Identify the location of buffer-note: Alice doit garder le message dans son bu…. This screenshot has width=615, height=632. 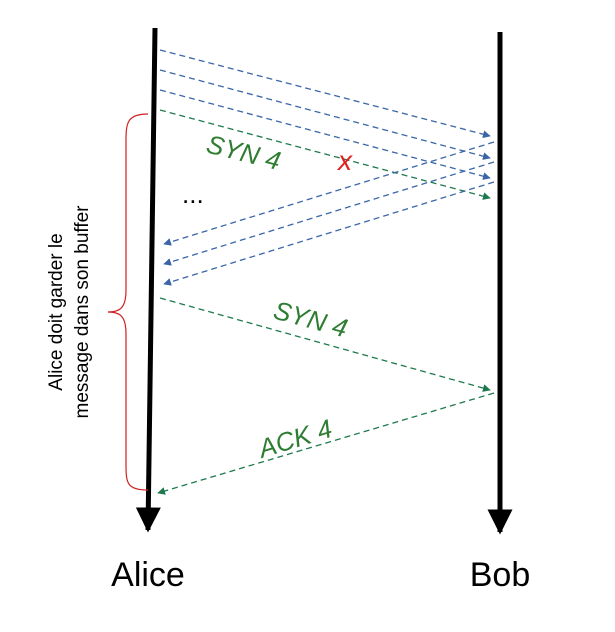
(69, 312).